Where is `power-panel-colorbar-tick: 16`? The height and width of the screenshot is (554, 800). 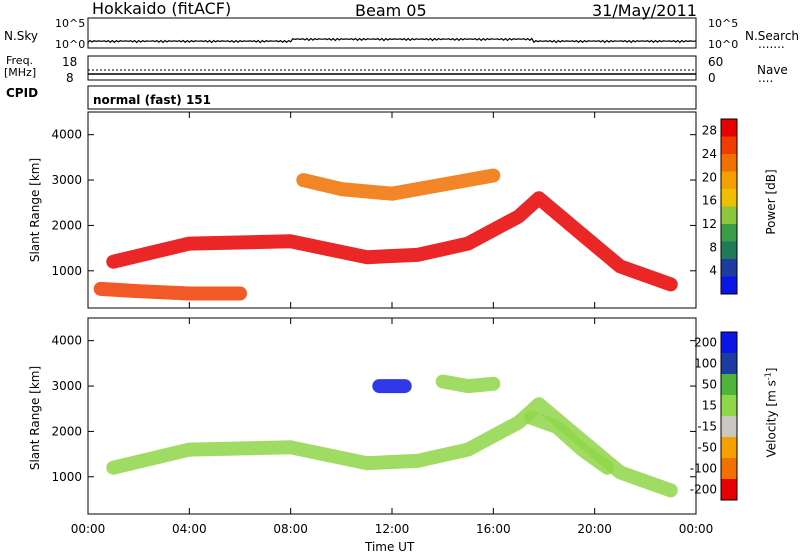 power-panel-colorbar-tick: 16 is located at coordinates (709, 201).